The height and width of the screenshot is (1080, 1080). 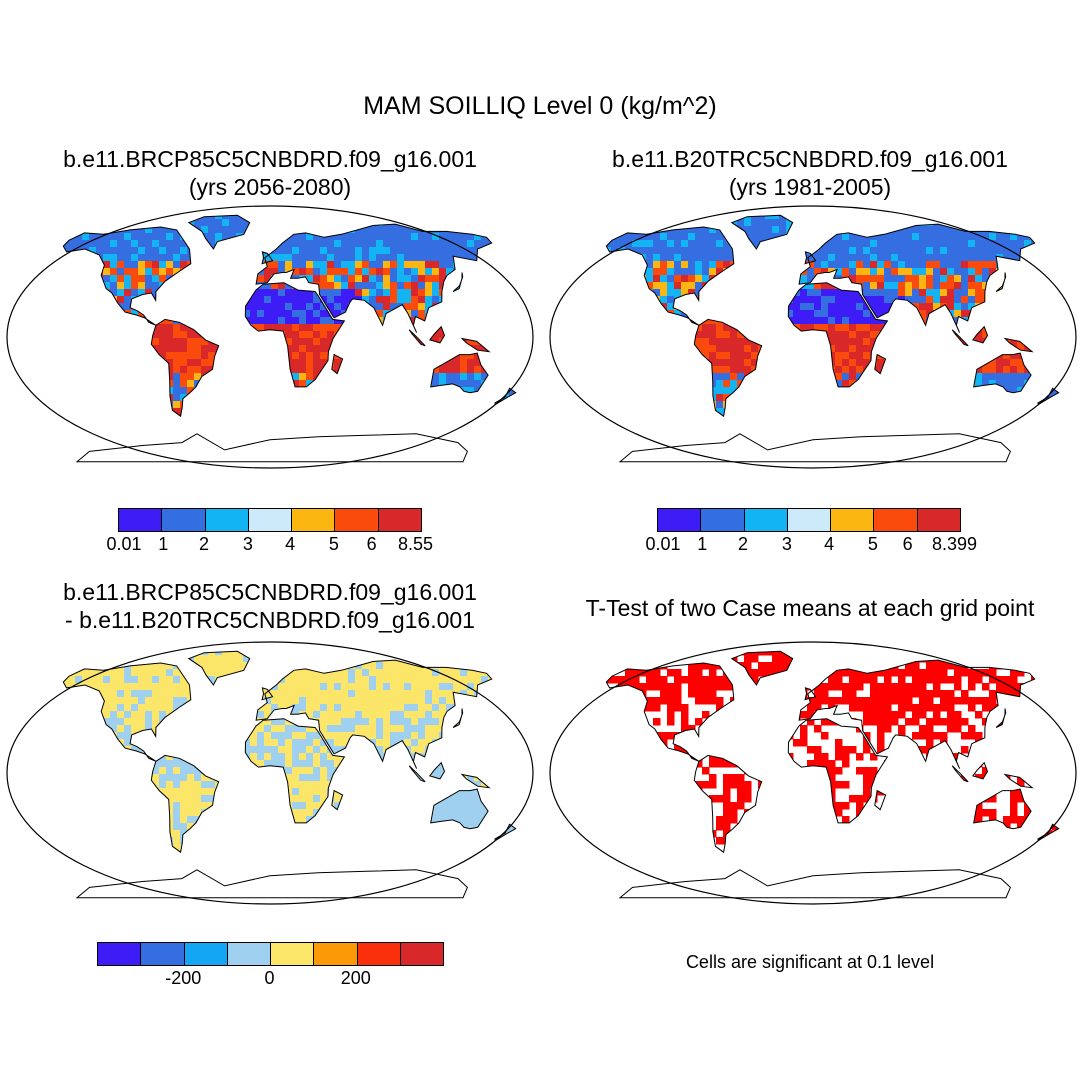 I want to click on figure-title: MAM SOILLIQ Level 0 (kg/m^2), so click(x=540, y=106).